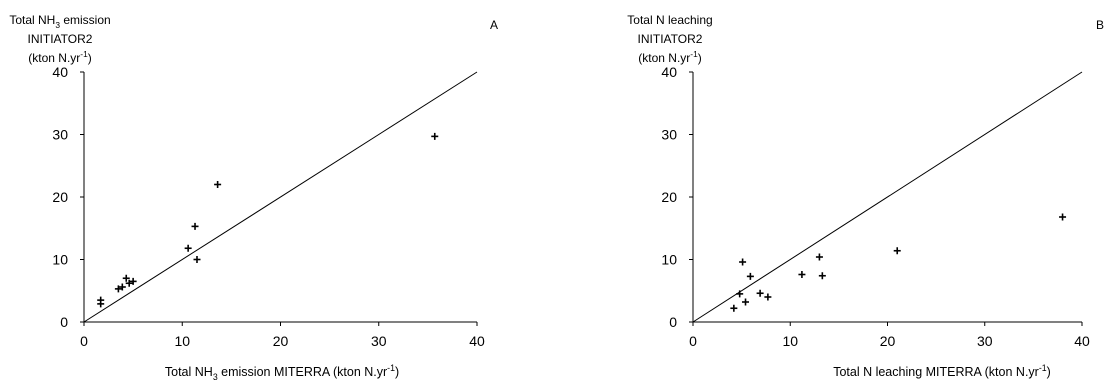 This screenshot has height=381, width=1107. I want to click on x-axis-label: Total NH3 emission MITERRA (kton N.yr-1), so click(282, 372).